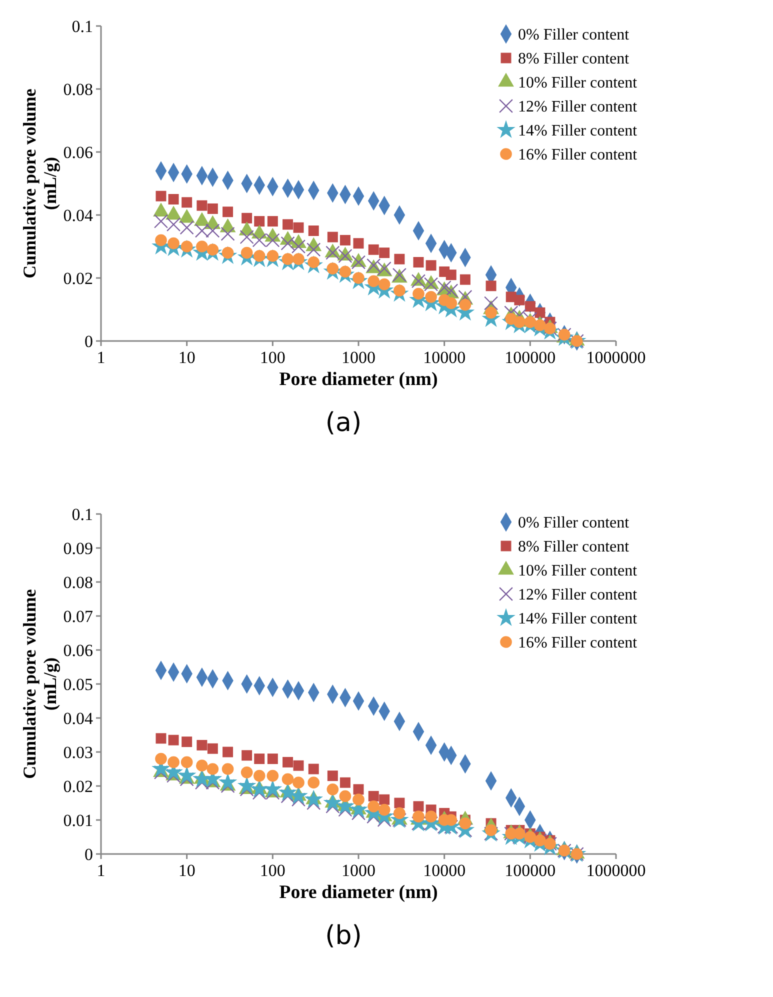  Describe the element at coordinates (343, 936) in the screenshot. I see `text: (b)` at that location.